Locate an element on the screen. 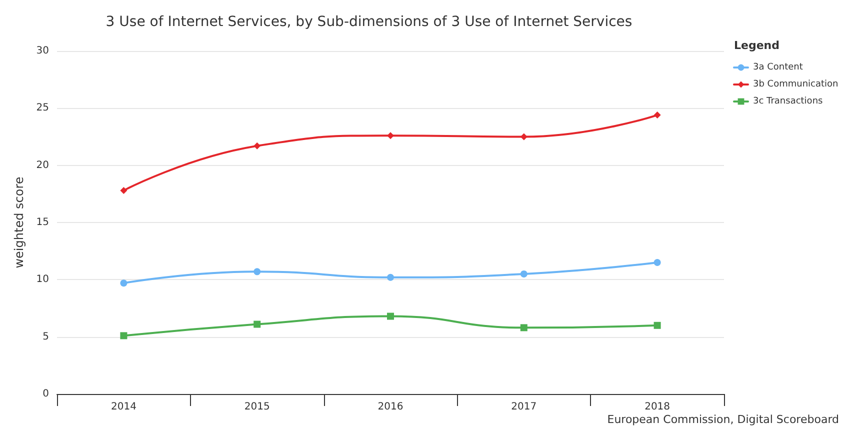  y-tick-label: 20 is located at coordinates (42, 165).